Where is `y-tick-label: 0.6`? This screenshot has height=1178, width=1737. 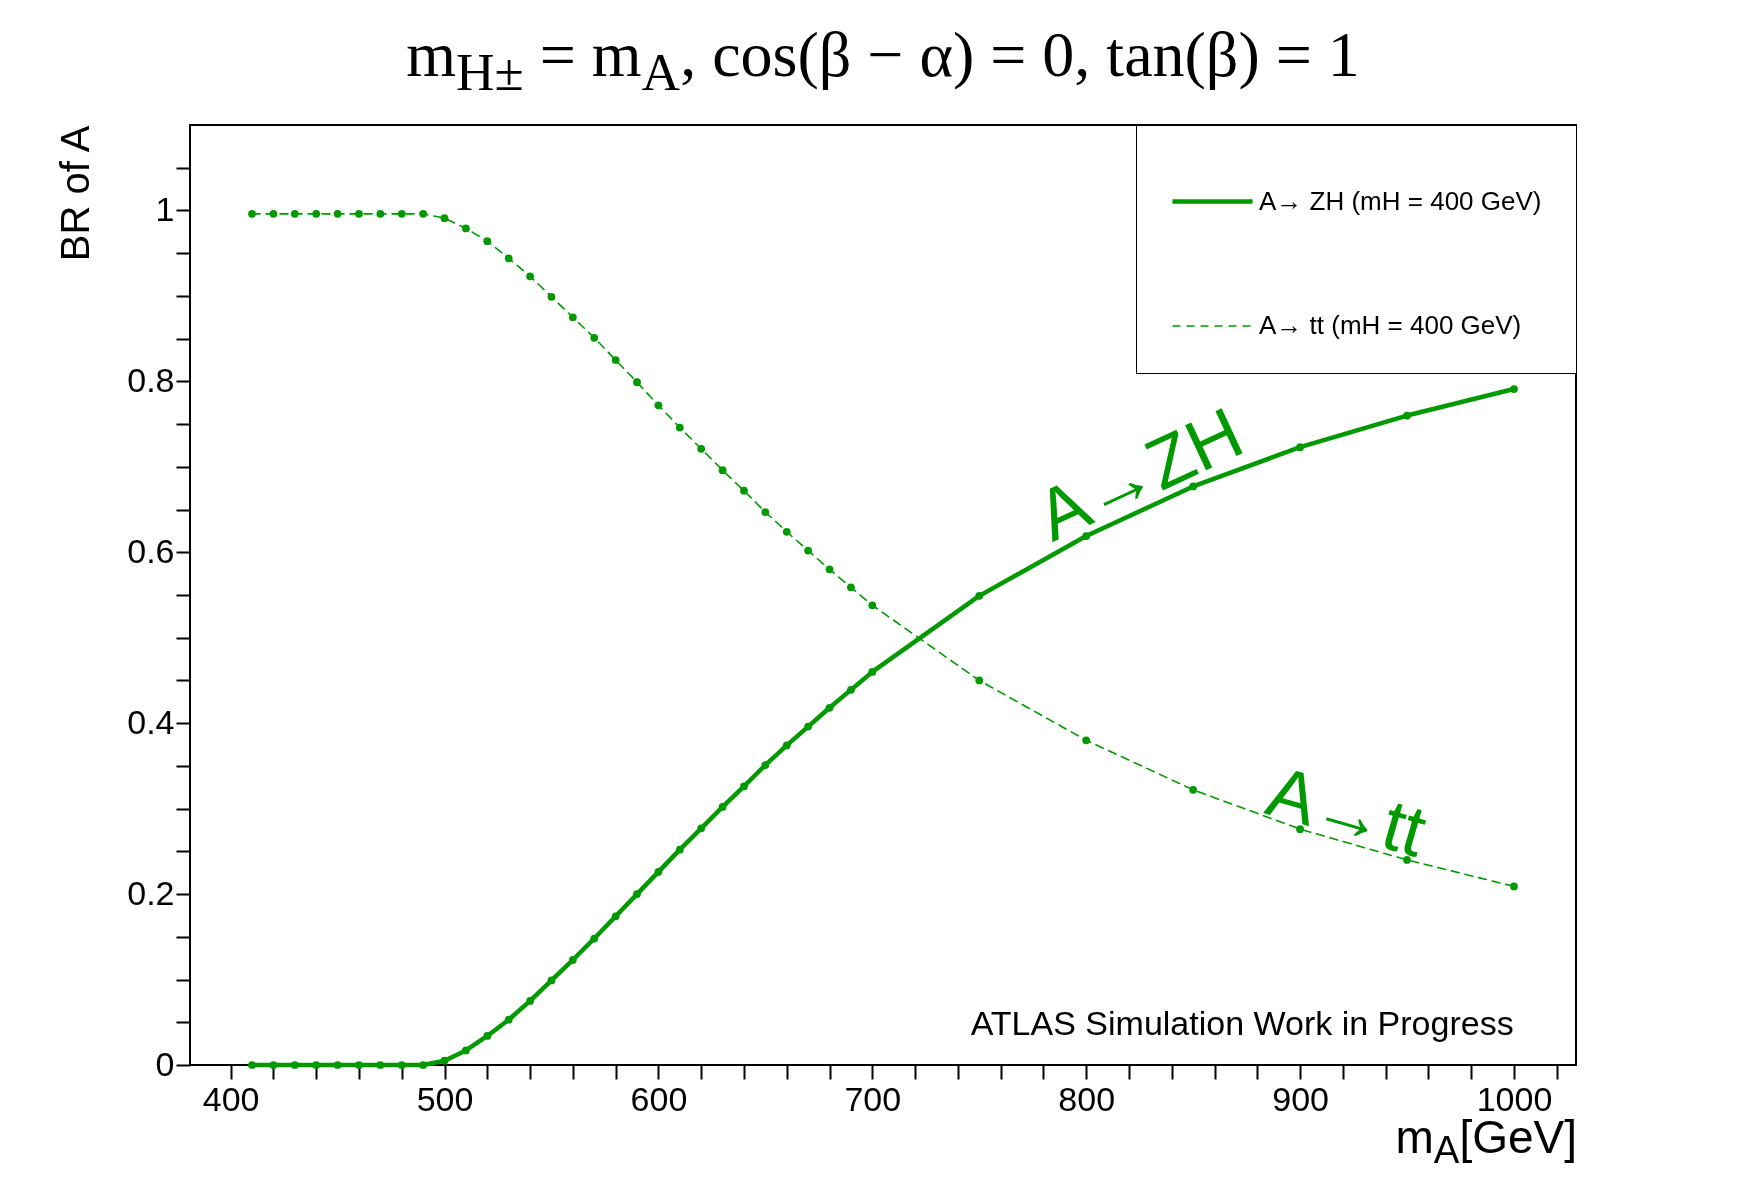
y-tick-label: 0.6 is located at coordinates (151, 550).